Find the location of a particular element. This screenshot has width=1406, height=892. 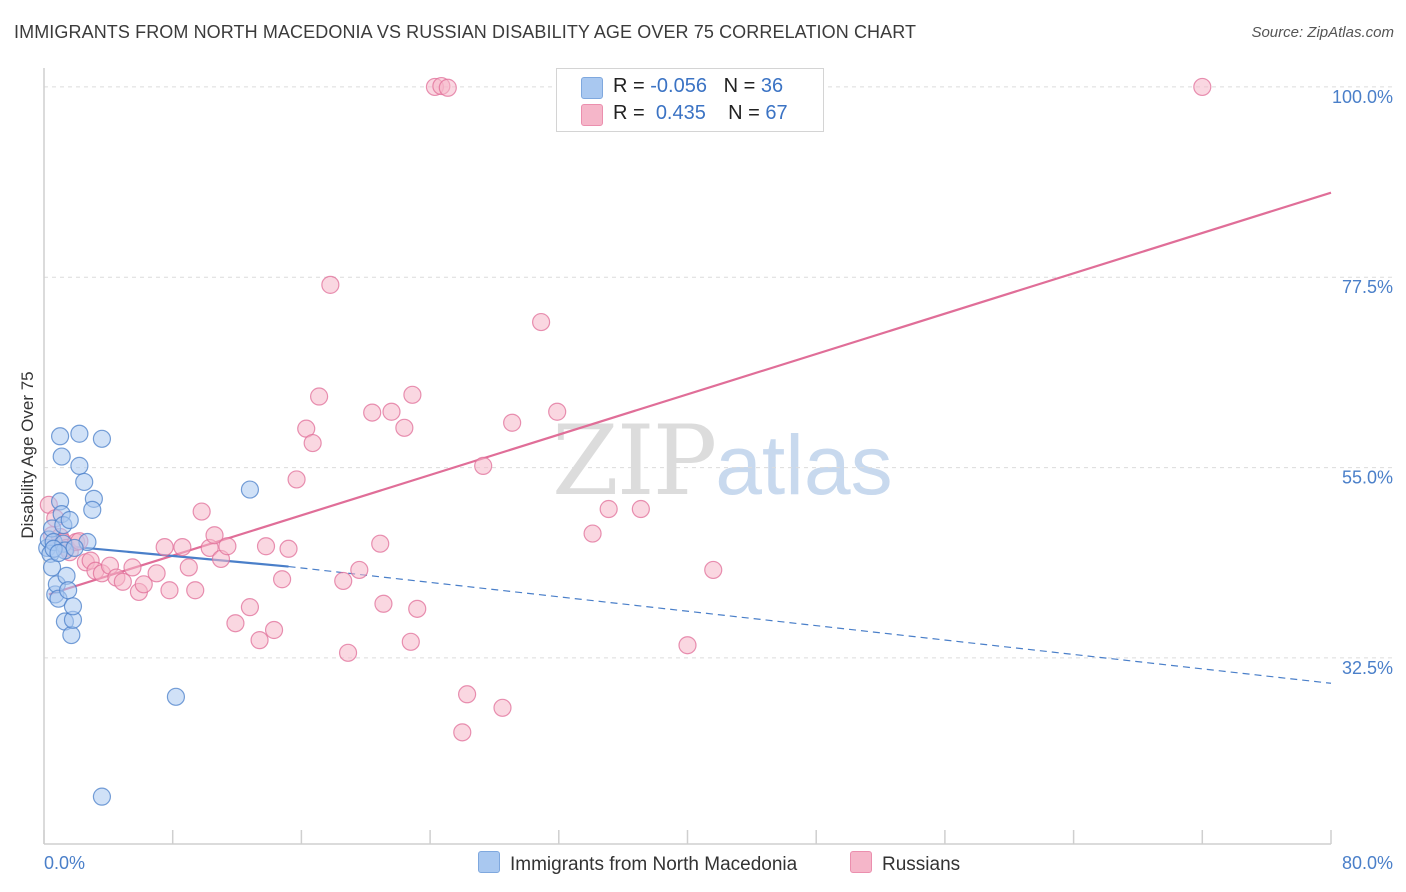

correlation-legend: R = -0.056 N = 36 R = 0.435 N = 67 is located at coordinates (690, 100).